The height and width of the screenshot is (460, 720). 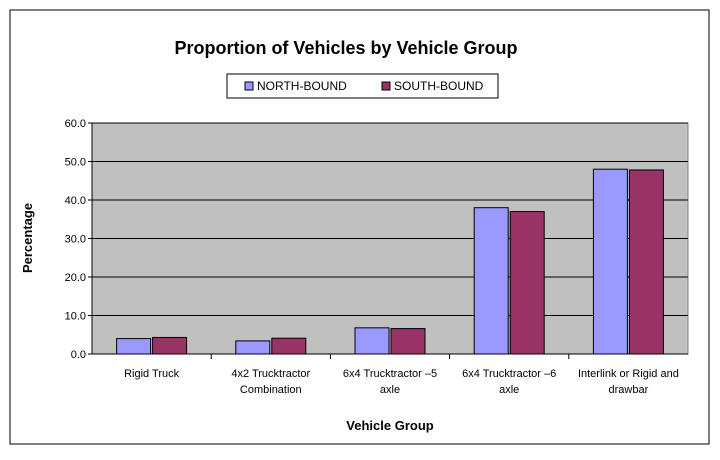 What do you see at coordinates (509, 374) in the screenshot?
I see `x-category-label: 6x4 Trucktractor –6` at bounding box center [509, 374].